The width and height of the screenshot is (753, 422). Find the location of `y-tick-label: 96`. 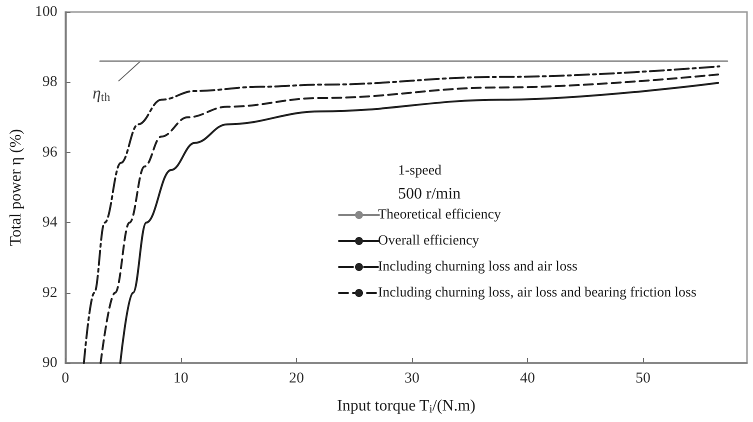

y-tick-label: 96 is located at coordinates (50, 152).